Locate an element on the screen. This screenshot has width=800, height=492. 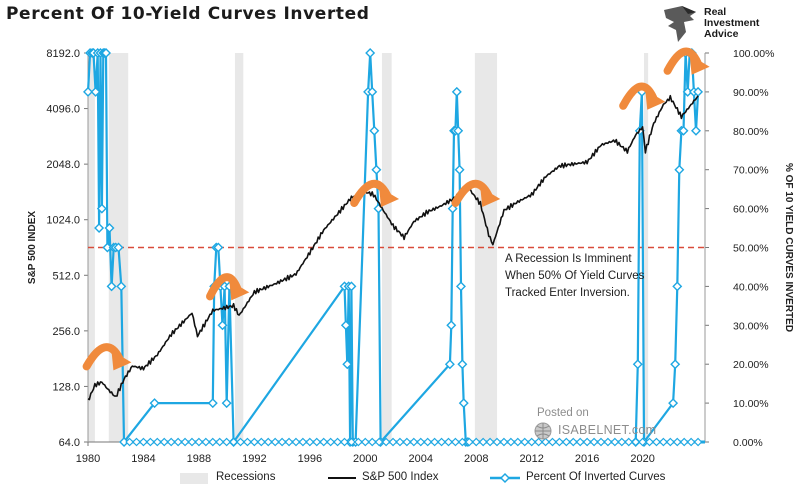
x-tick-label: 1992 is located at coordinates (254, 459).